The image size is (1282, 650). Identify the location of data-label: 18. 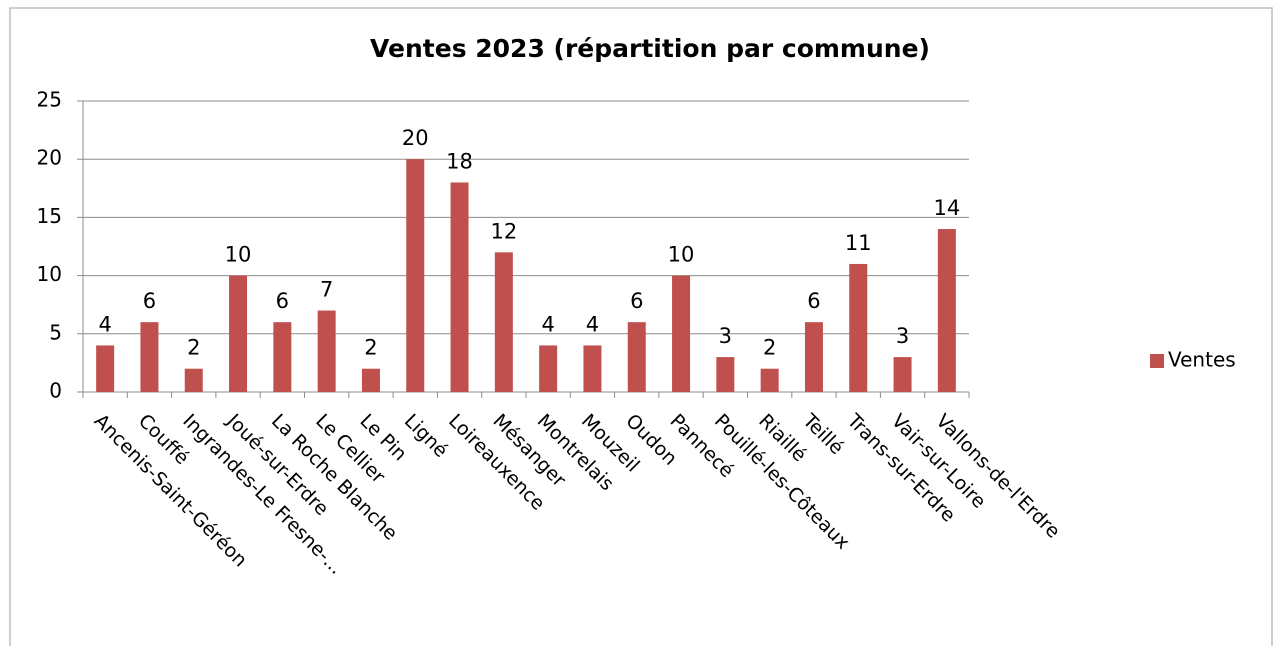
(459, 161).